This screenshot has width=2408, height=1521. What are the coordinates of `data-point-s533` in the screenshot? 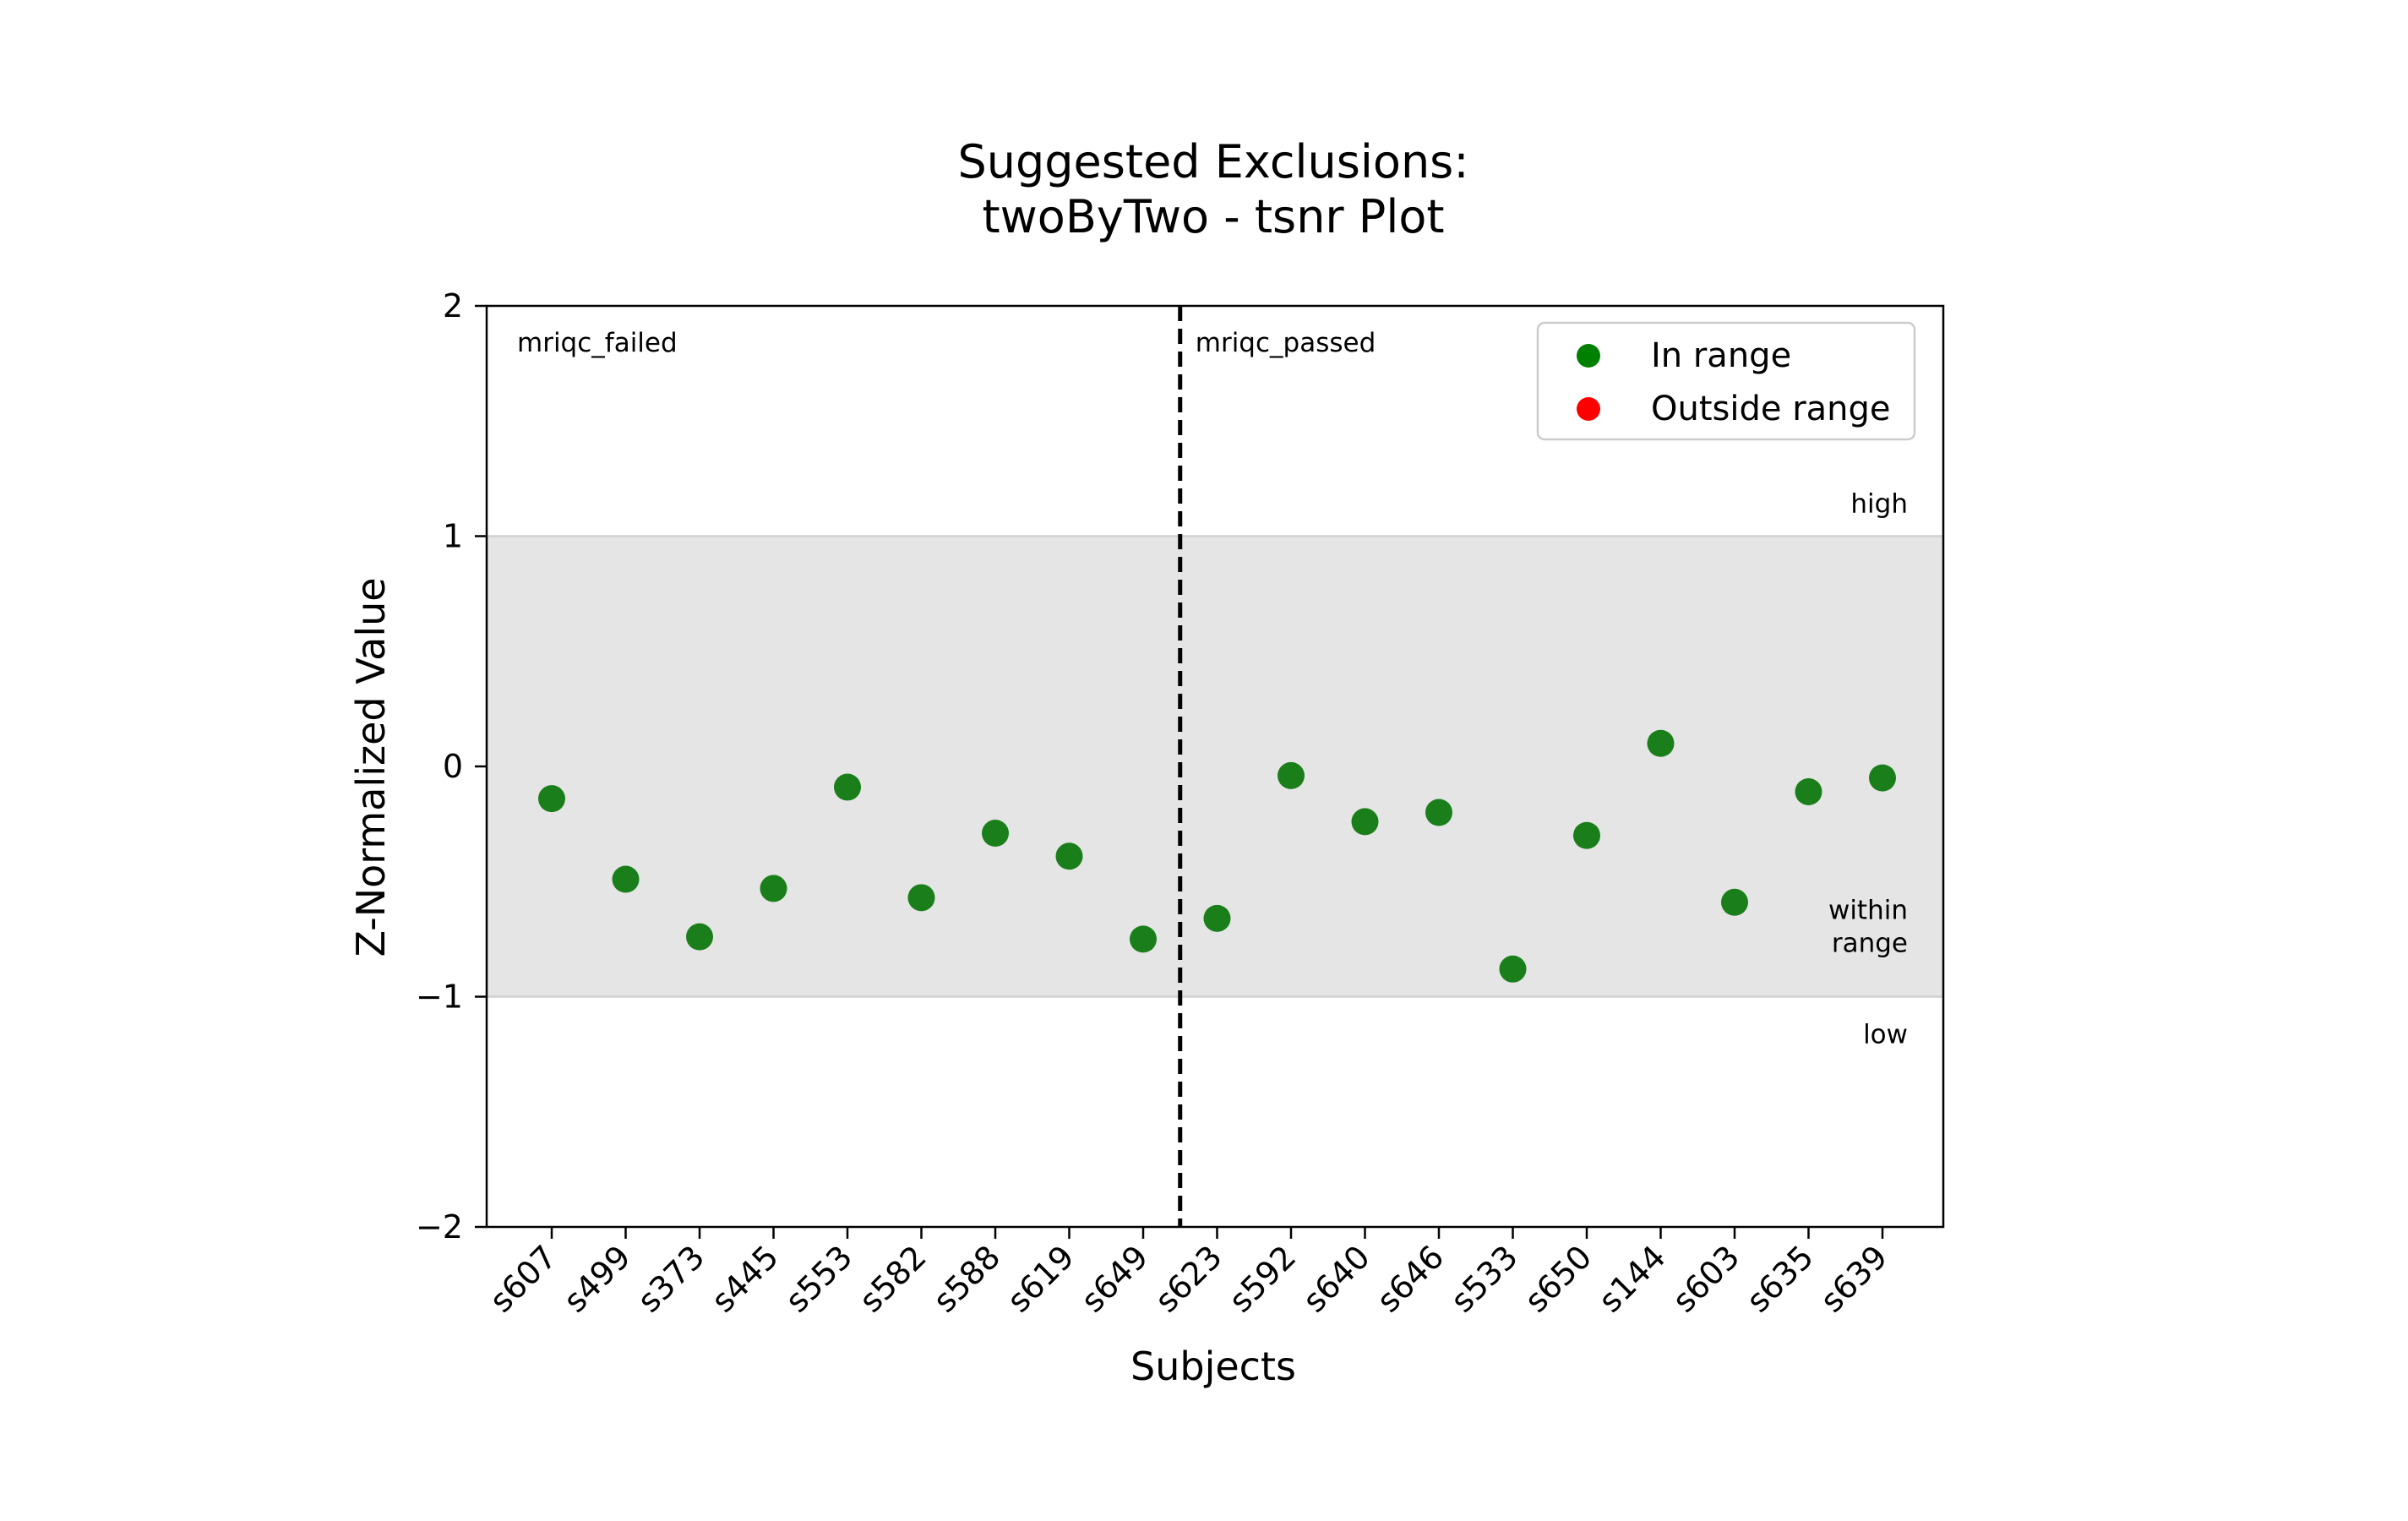 It's located at (1513, 969).